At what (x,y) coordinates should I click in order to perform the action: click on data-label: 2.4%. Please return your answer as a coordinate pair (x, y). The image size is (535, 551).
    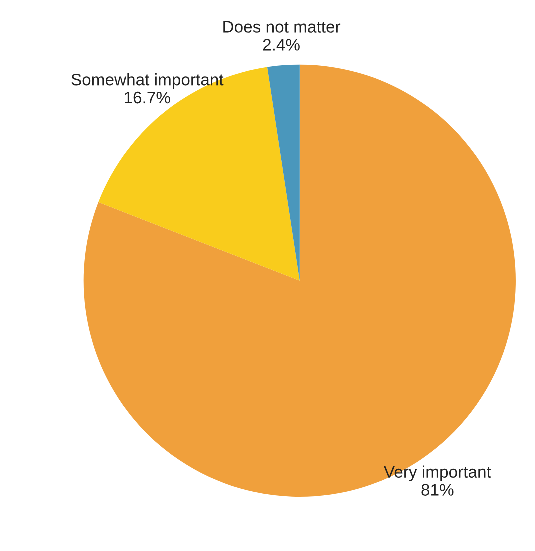
    Looking at the image, I should click on (281, 45).